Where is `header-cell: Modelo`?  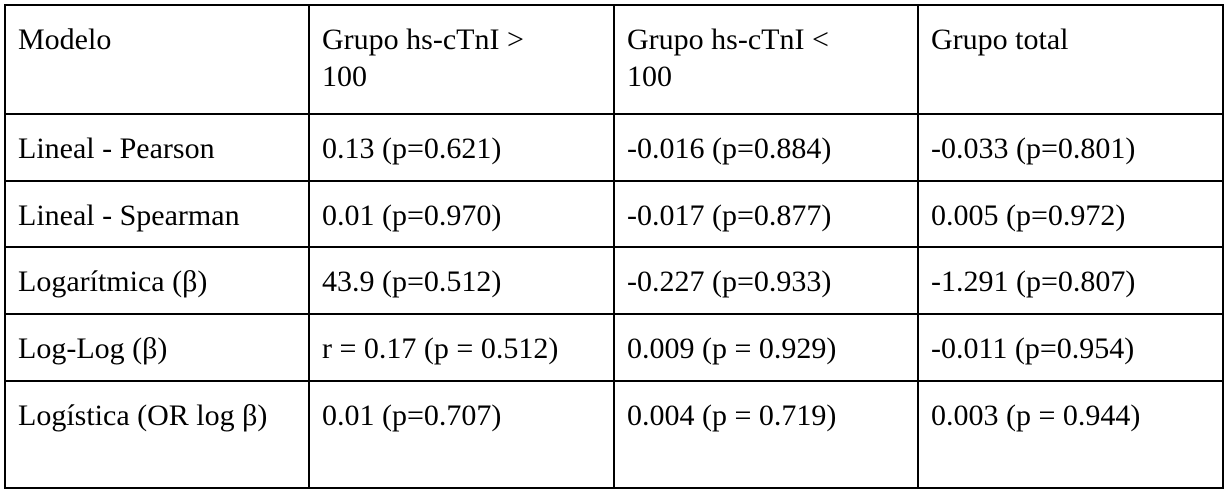 header-cell: Modelo is located at coordinates (157, 59).